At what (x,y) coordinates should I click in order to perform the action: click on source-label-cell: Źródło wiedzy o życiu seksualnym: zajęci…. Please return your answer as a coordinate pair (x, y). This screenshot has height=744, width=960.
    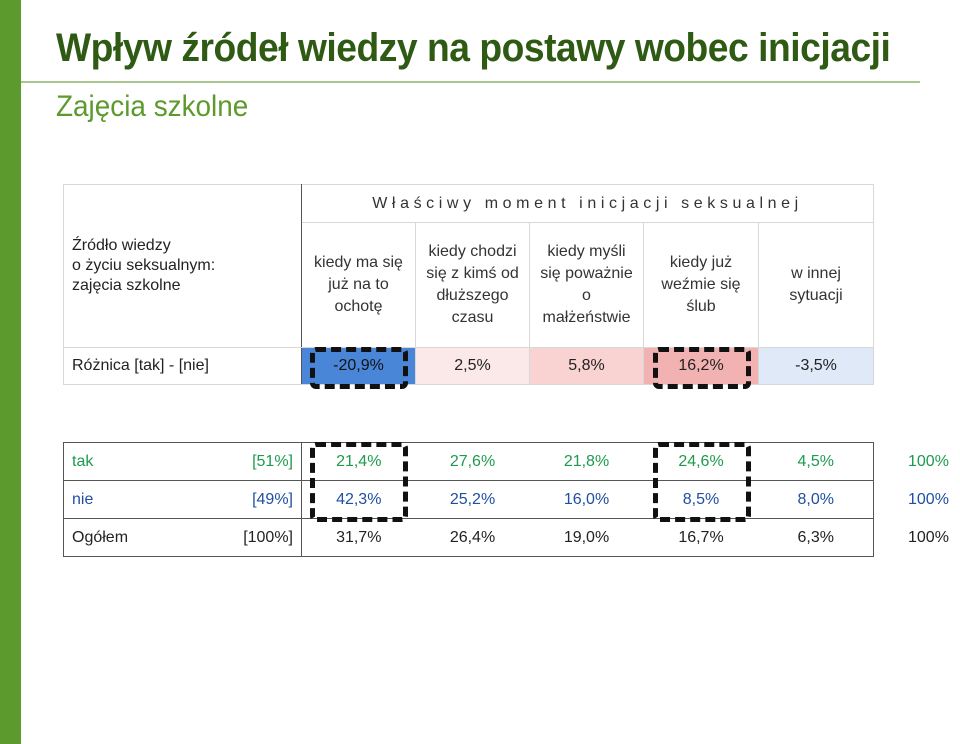
    Looking at the image, I should click on (182, 266).